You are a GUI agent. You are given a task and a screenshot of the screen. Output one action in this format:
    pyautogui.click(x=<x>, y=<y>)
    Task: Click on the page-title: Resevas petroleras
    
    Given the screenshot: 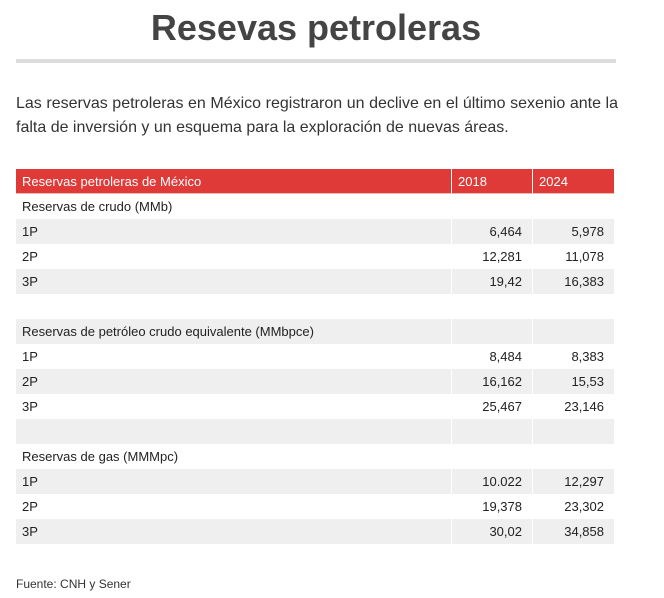 What is the action you would take?
    pyautogui.click(x=316, y=27)
    